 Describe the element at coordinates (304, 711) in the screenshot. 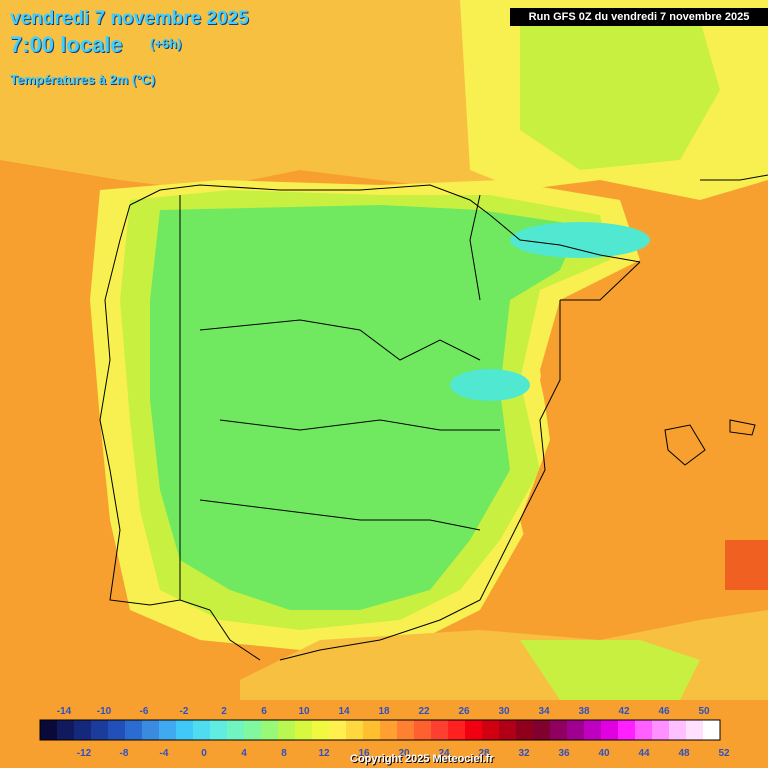

I see `legend-tick-label: 10` at that location.